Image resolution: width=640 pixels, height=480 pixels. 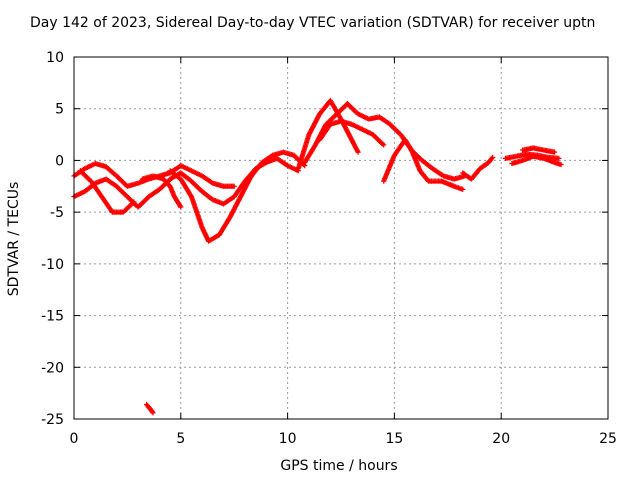 I want to click on x-tick-label: 25, so click(x=608, y=439).